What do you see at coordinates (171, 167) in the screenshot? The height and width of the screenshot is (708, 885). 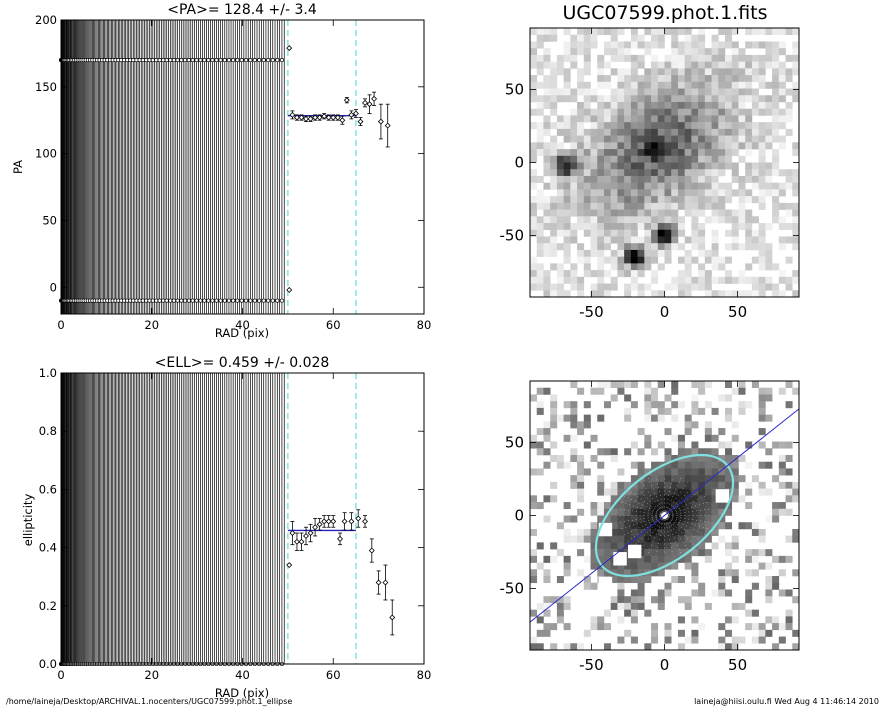 I see `pa-inner-profile-lines` at bounding box center [171, 167].